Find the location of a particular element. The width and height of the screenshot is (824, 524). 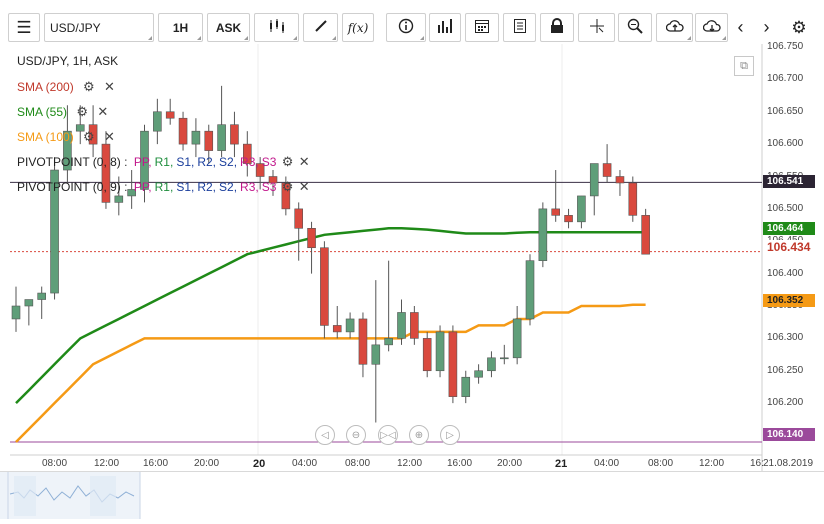

lock-button is located at coordinates (557, 27).